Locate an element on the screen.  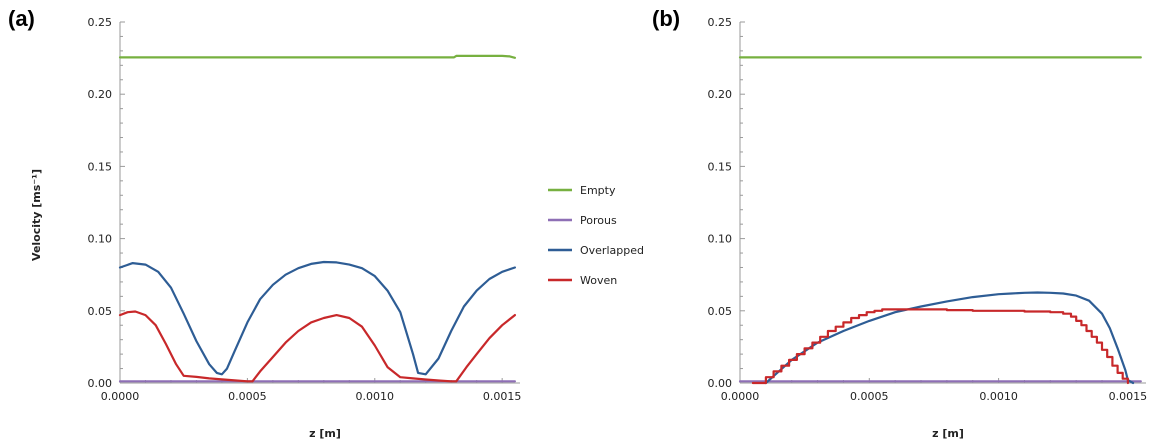
legend-label-empty: Empty is located at coordinates (598, 190).